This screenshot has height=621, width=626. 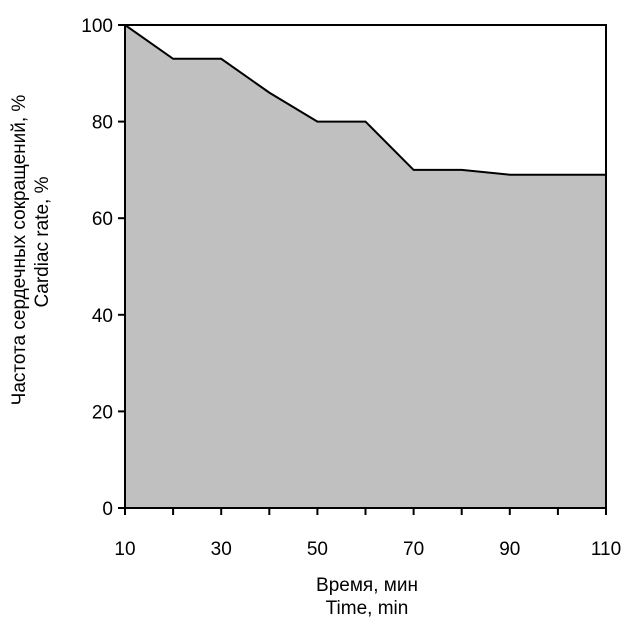 What do you see at coordinates (413, 549) in the screenshot?
I see `x-tick-label-70: 70` at bounding box center [413, 549].